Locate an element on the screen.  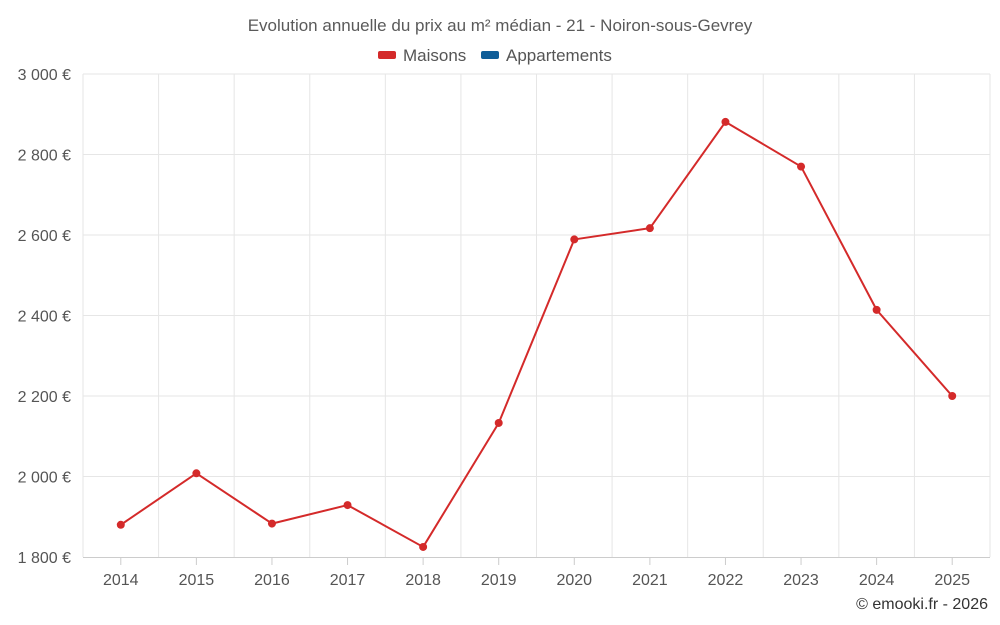
x-tick-label: 2015 is located at coordinates (197, 580).